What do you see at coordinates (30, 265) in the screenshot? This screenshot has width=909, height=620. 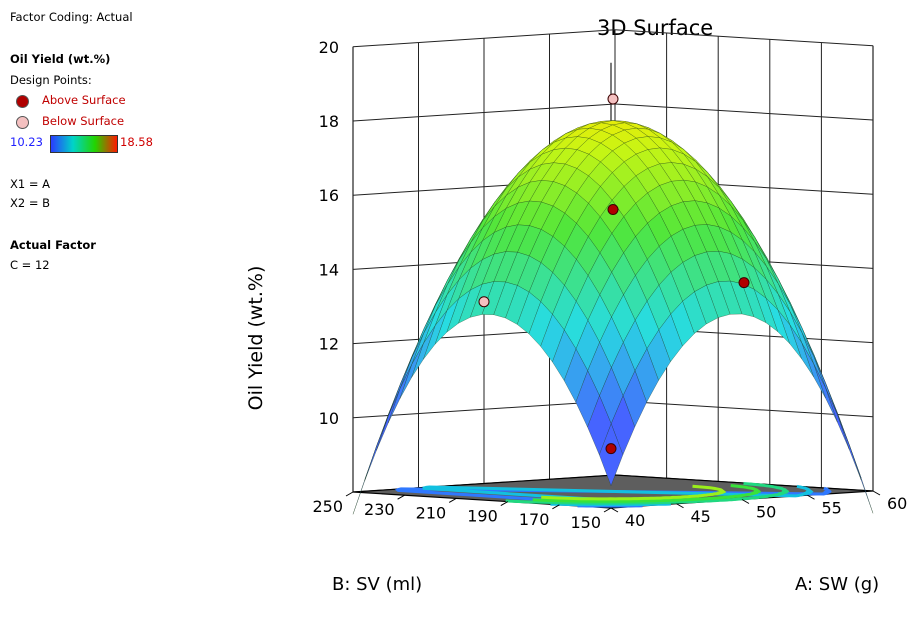 I see `actual-factor-value: C = 12` at bounding box center [30, 265].